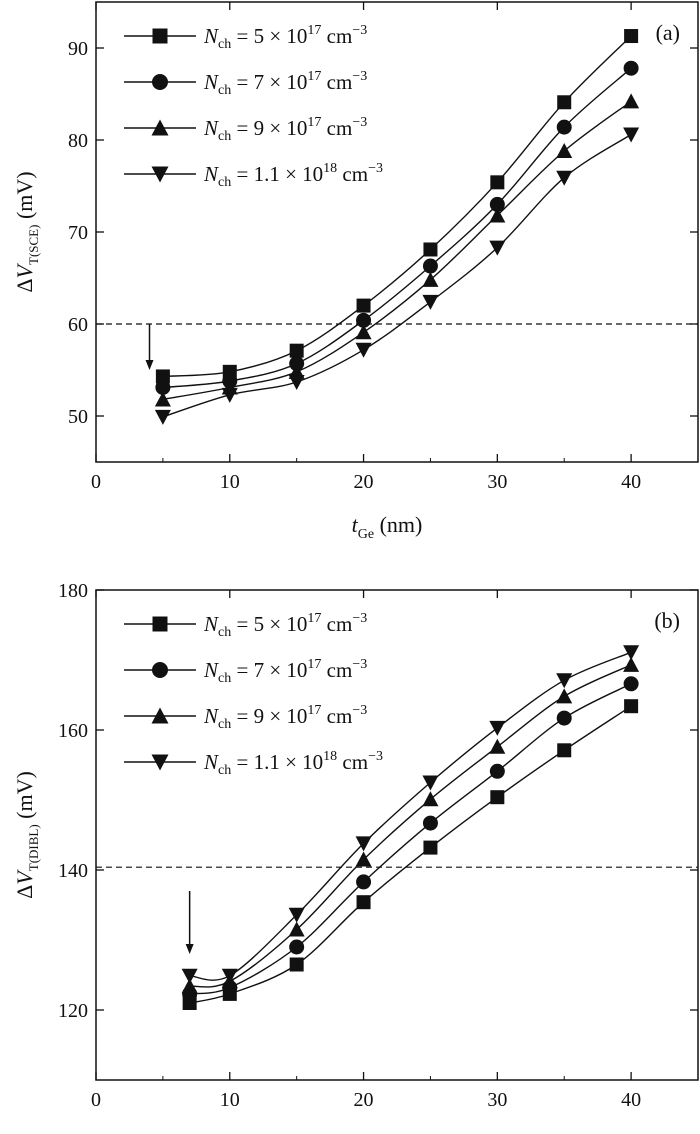 The width and height of the screenshot is (700, 1134). What do you see at coordinates (73, 871) in the screenshot?
I see `y-tick-label: 140` at bounding box center [73, 871].